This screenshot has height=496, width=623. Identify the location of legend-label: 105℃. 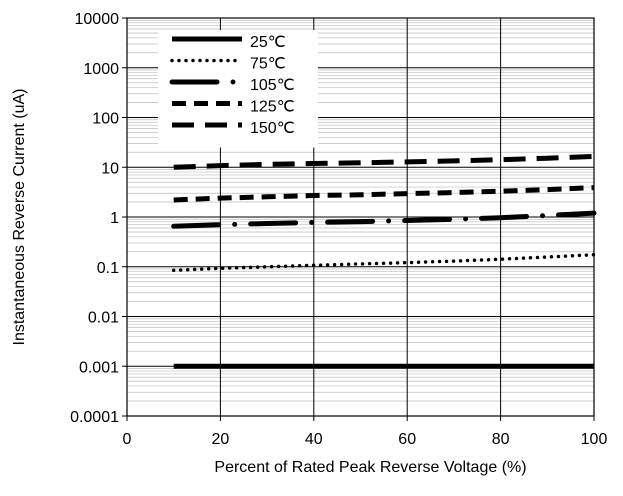
(272, 85).